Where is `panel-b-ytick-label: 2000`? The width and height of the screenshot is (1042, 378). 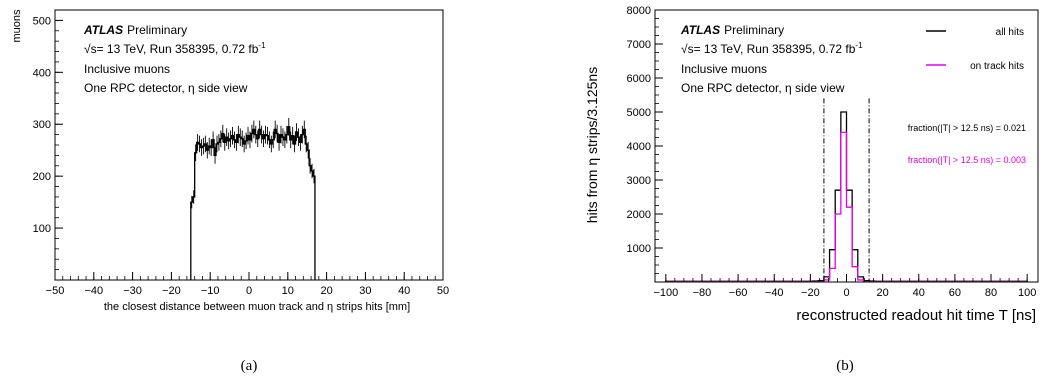
panel-b-ytick-label: 2000 is located at coordinates (639, 215).